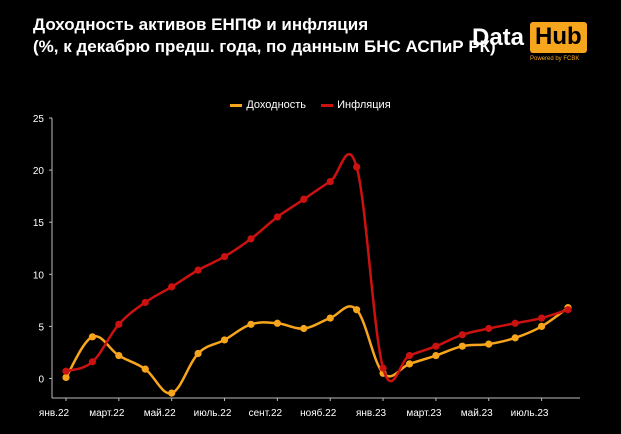  I want to click on y-tick-label: 25, so click(39, 119).